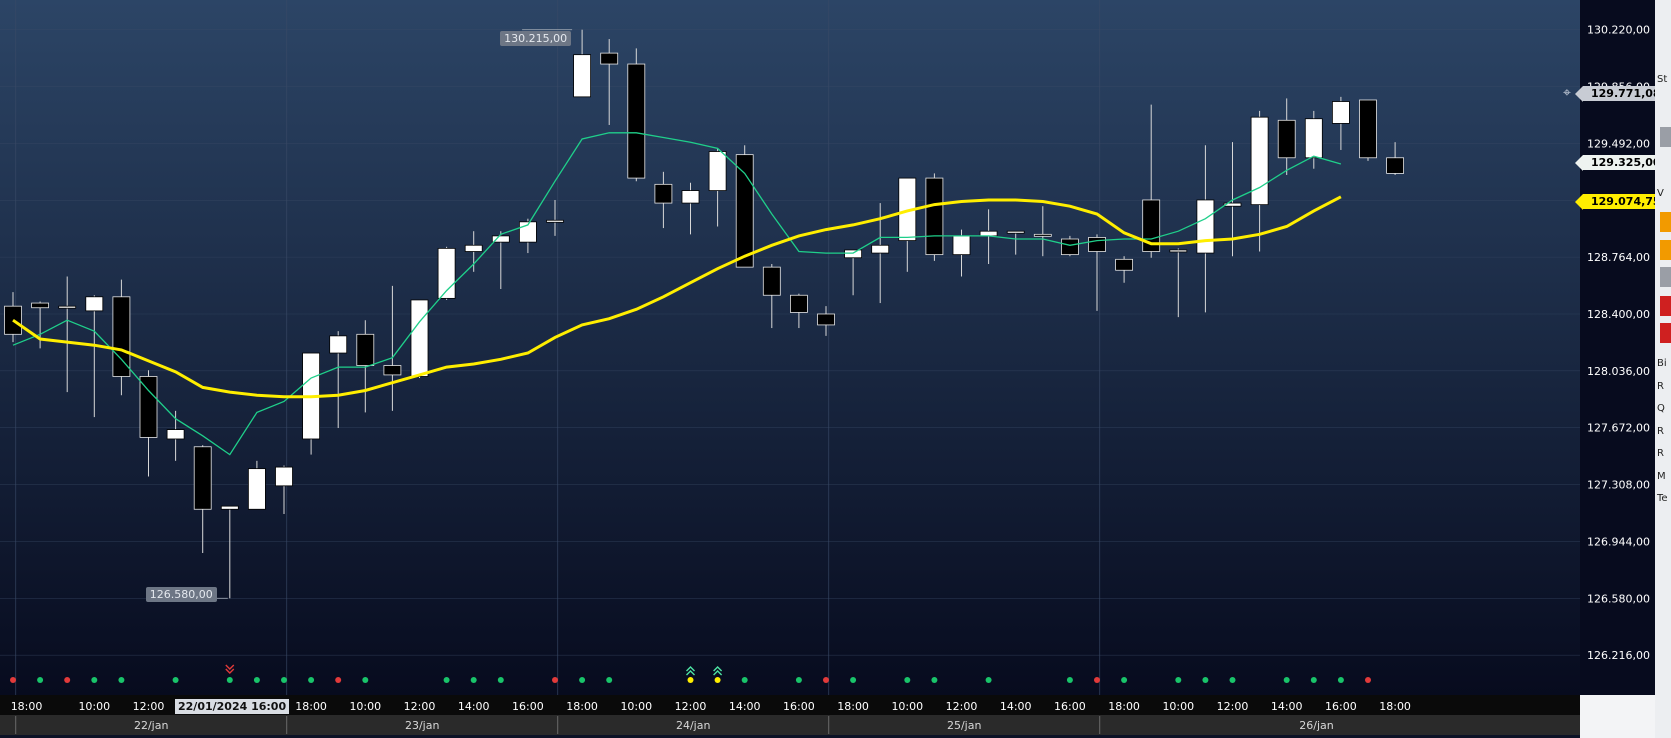 This screenshot has width=1671, height=738. Describe the element at coordinates (536, 38) in the screenshot. I see `max-price-label: 130.215,00` at that location.